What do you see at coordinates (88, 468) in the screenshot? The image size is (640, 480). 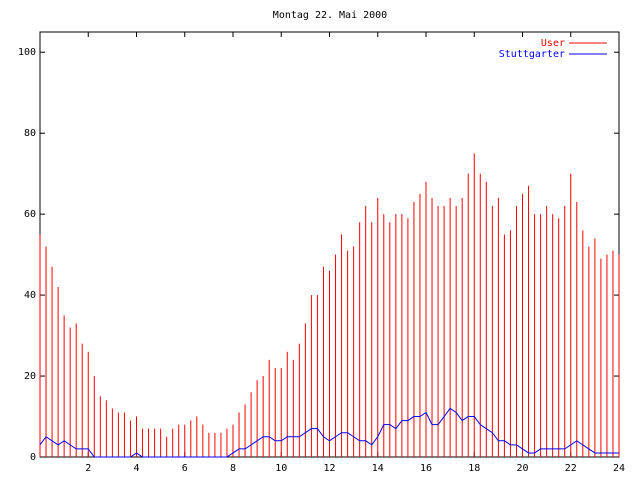 I see `x-tick-label: 2` at bounding box center [88, 468].